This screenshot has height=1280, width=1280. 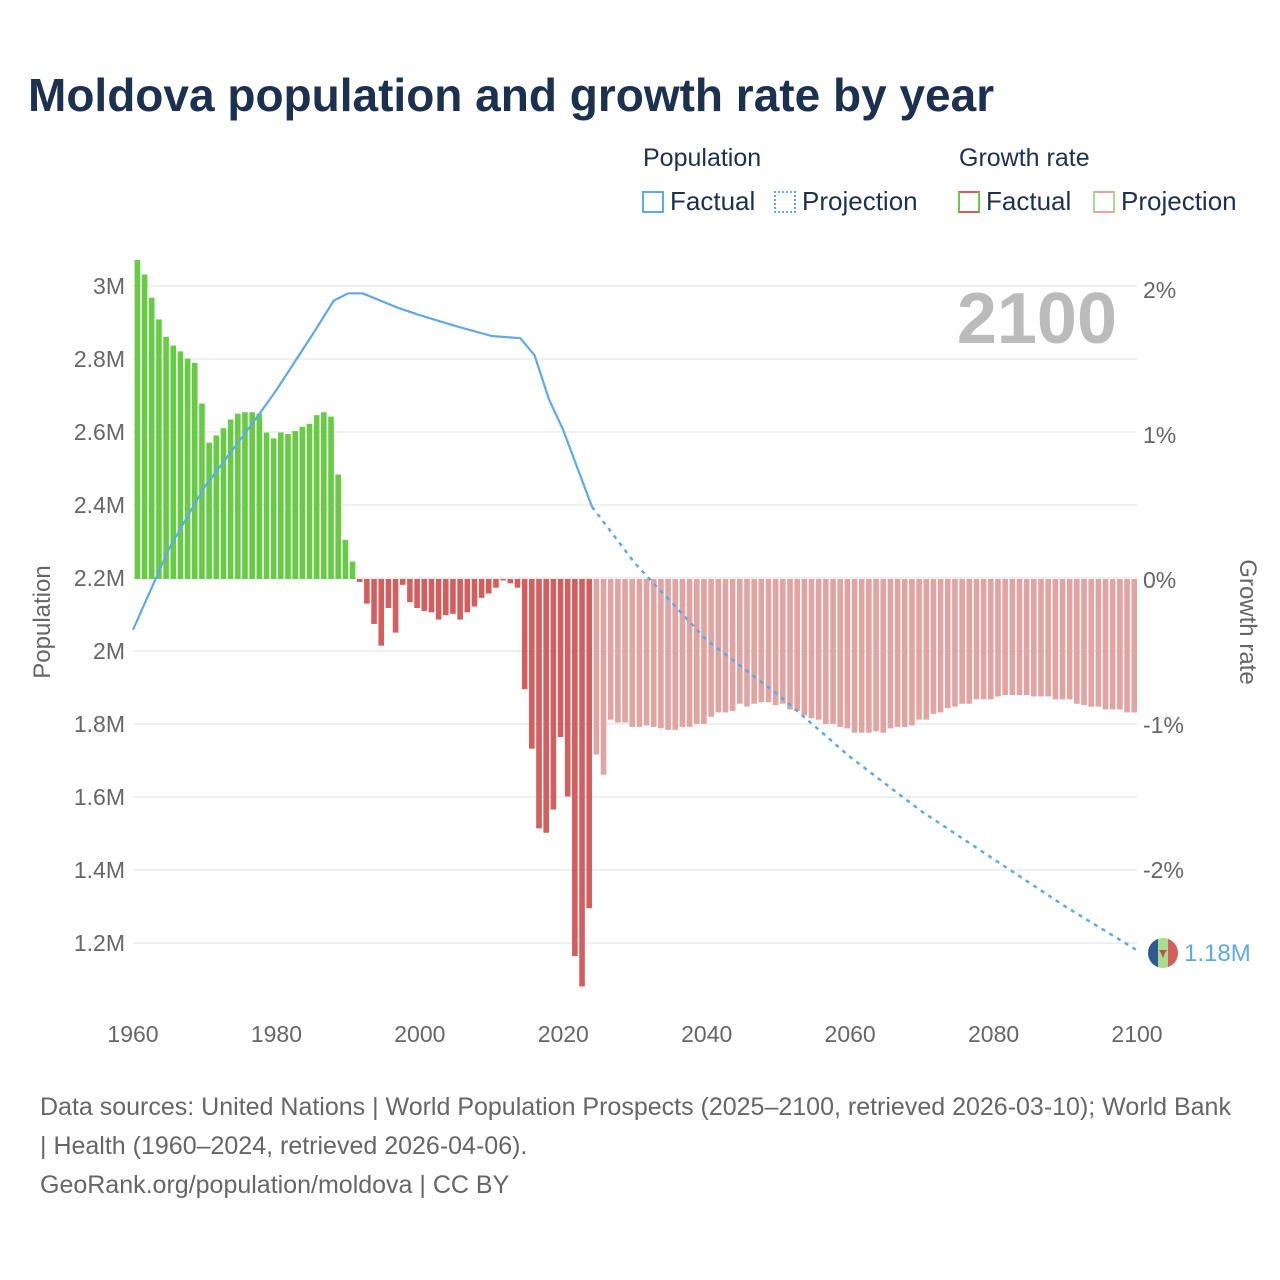 I want to click on end-value-label: 1.18M, so click(x=1217, y=953).